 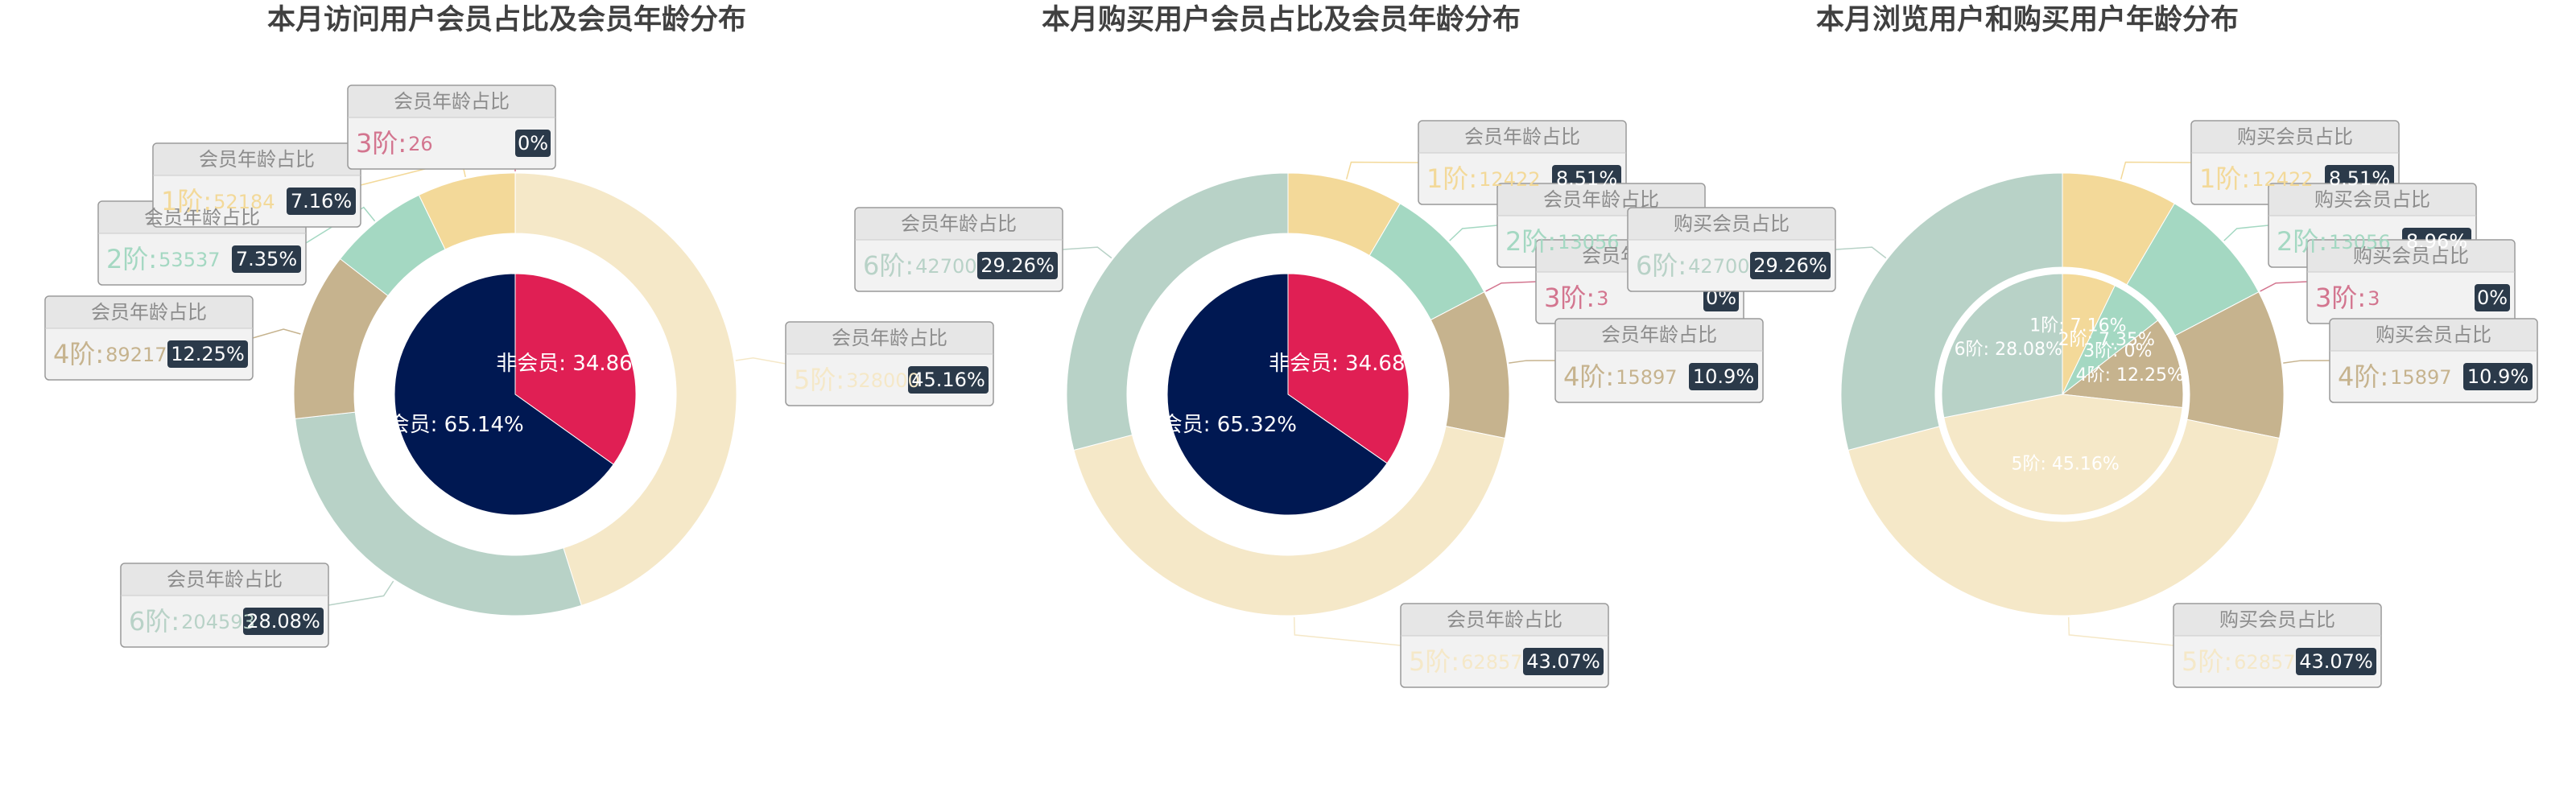 What do you see at coordinates (421, 144) in the screenshot?
I see `callout-value-3阶: 26` at bounding box center [421, 144].